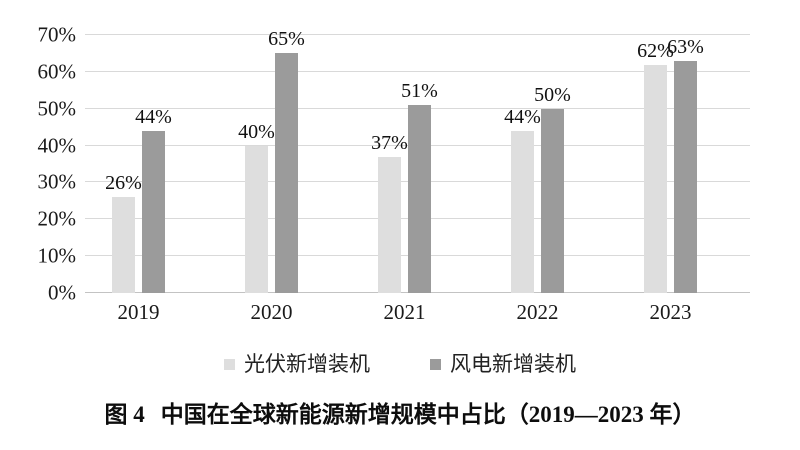 The width and height of the screenshot is (800, 450). Describe the element at coordinates (57, 255) in the screenshot. I see `y-tick-label: 10%` at that location.